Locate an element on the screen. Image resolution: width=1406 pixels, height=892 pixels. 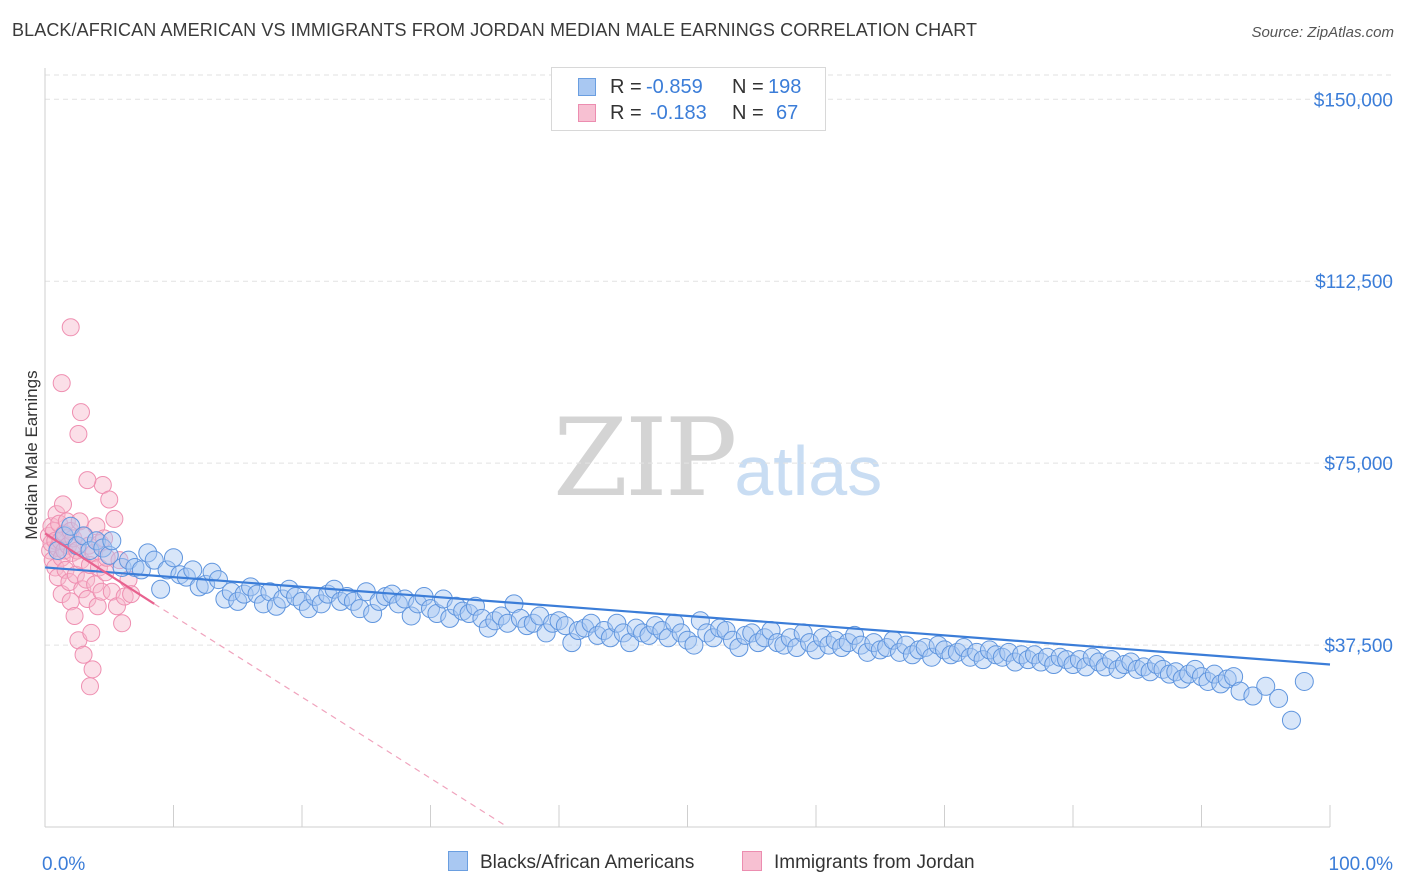
legend-r-label: R = is located at coordinates (626, 87).